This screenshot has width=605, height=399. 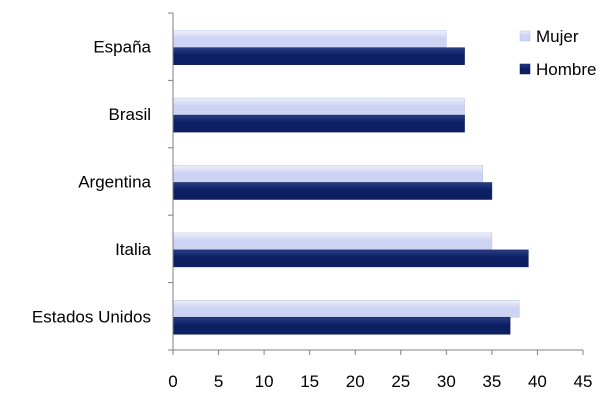 What do you see at coordinates (172, 381) in the screenshot?
I see `x-tick-label: 0` at bounding box center [172, 381].